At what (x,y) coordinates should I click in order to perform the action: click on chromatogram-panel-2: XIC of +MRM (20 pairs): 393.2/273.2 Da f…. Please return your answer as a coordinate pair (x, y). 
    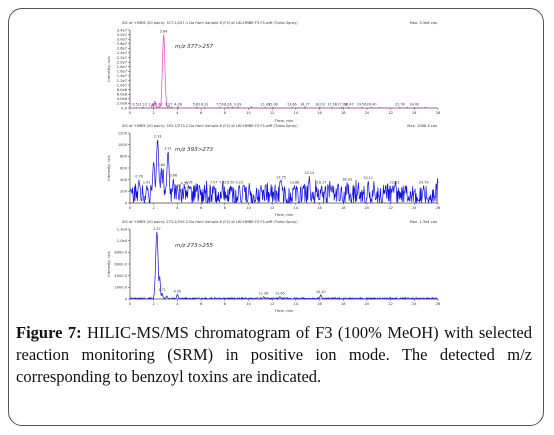
    Looking at the image, I should click on (273, 170).